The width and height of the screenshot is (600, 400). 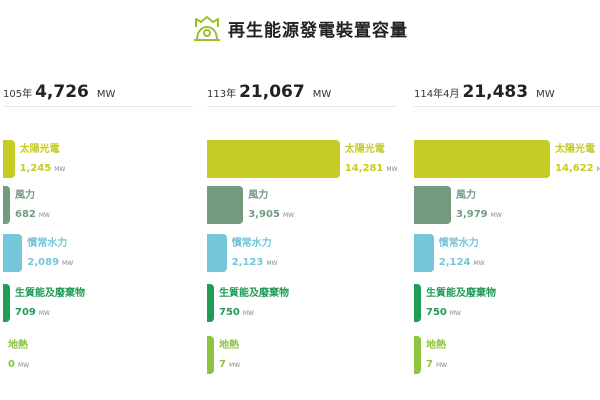 I want to click on column-total: 21,483, so click(x=495, y=92).